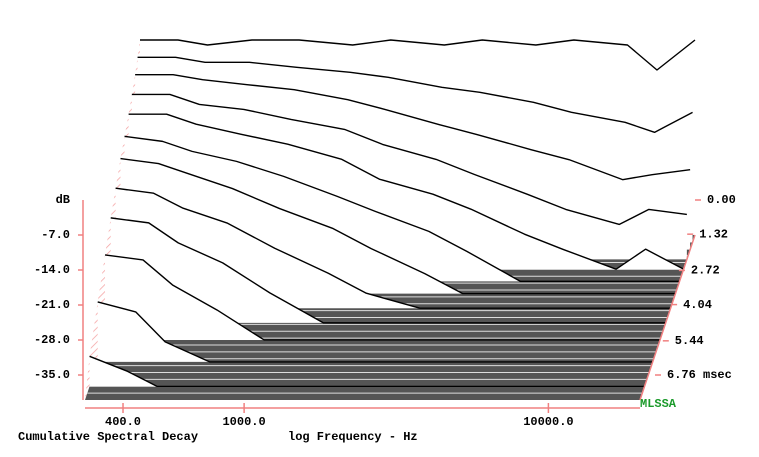  What do you see at coordinates (658, 404) in the screenshot?
I see `watermark: MLSSA` at bounding box center [658, 404].